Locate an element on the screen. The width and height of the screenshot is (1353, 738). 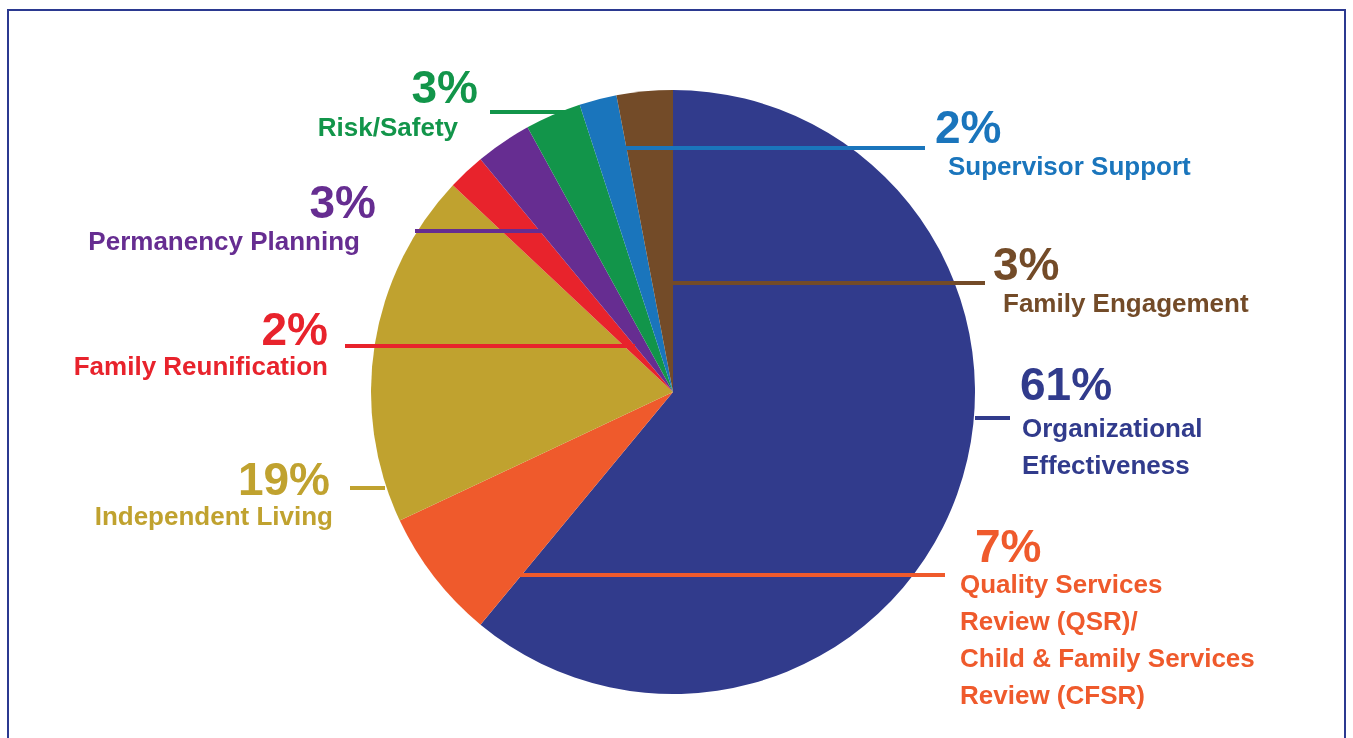
slice-label: Risk/Safety is located at coordinates (388, 127).